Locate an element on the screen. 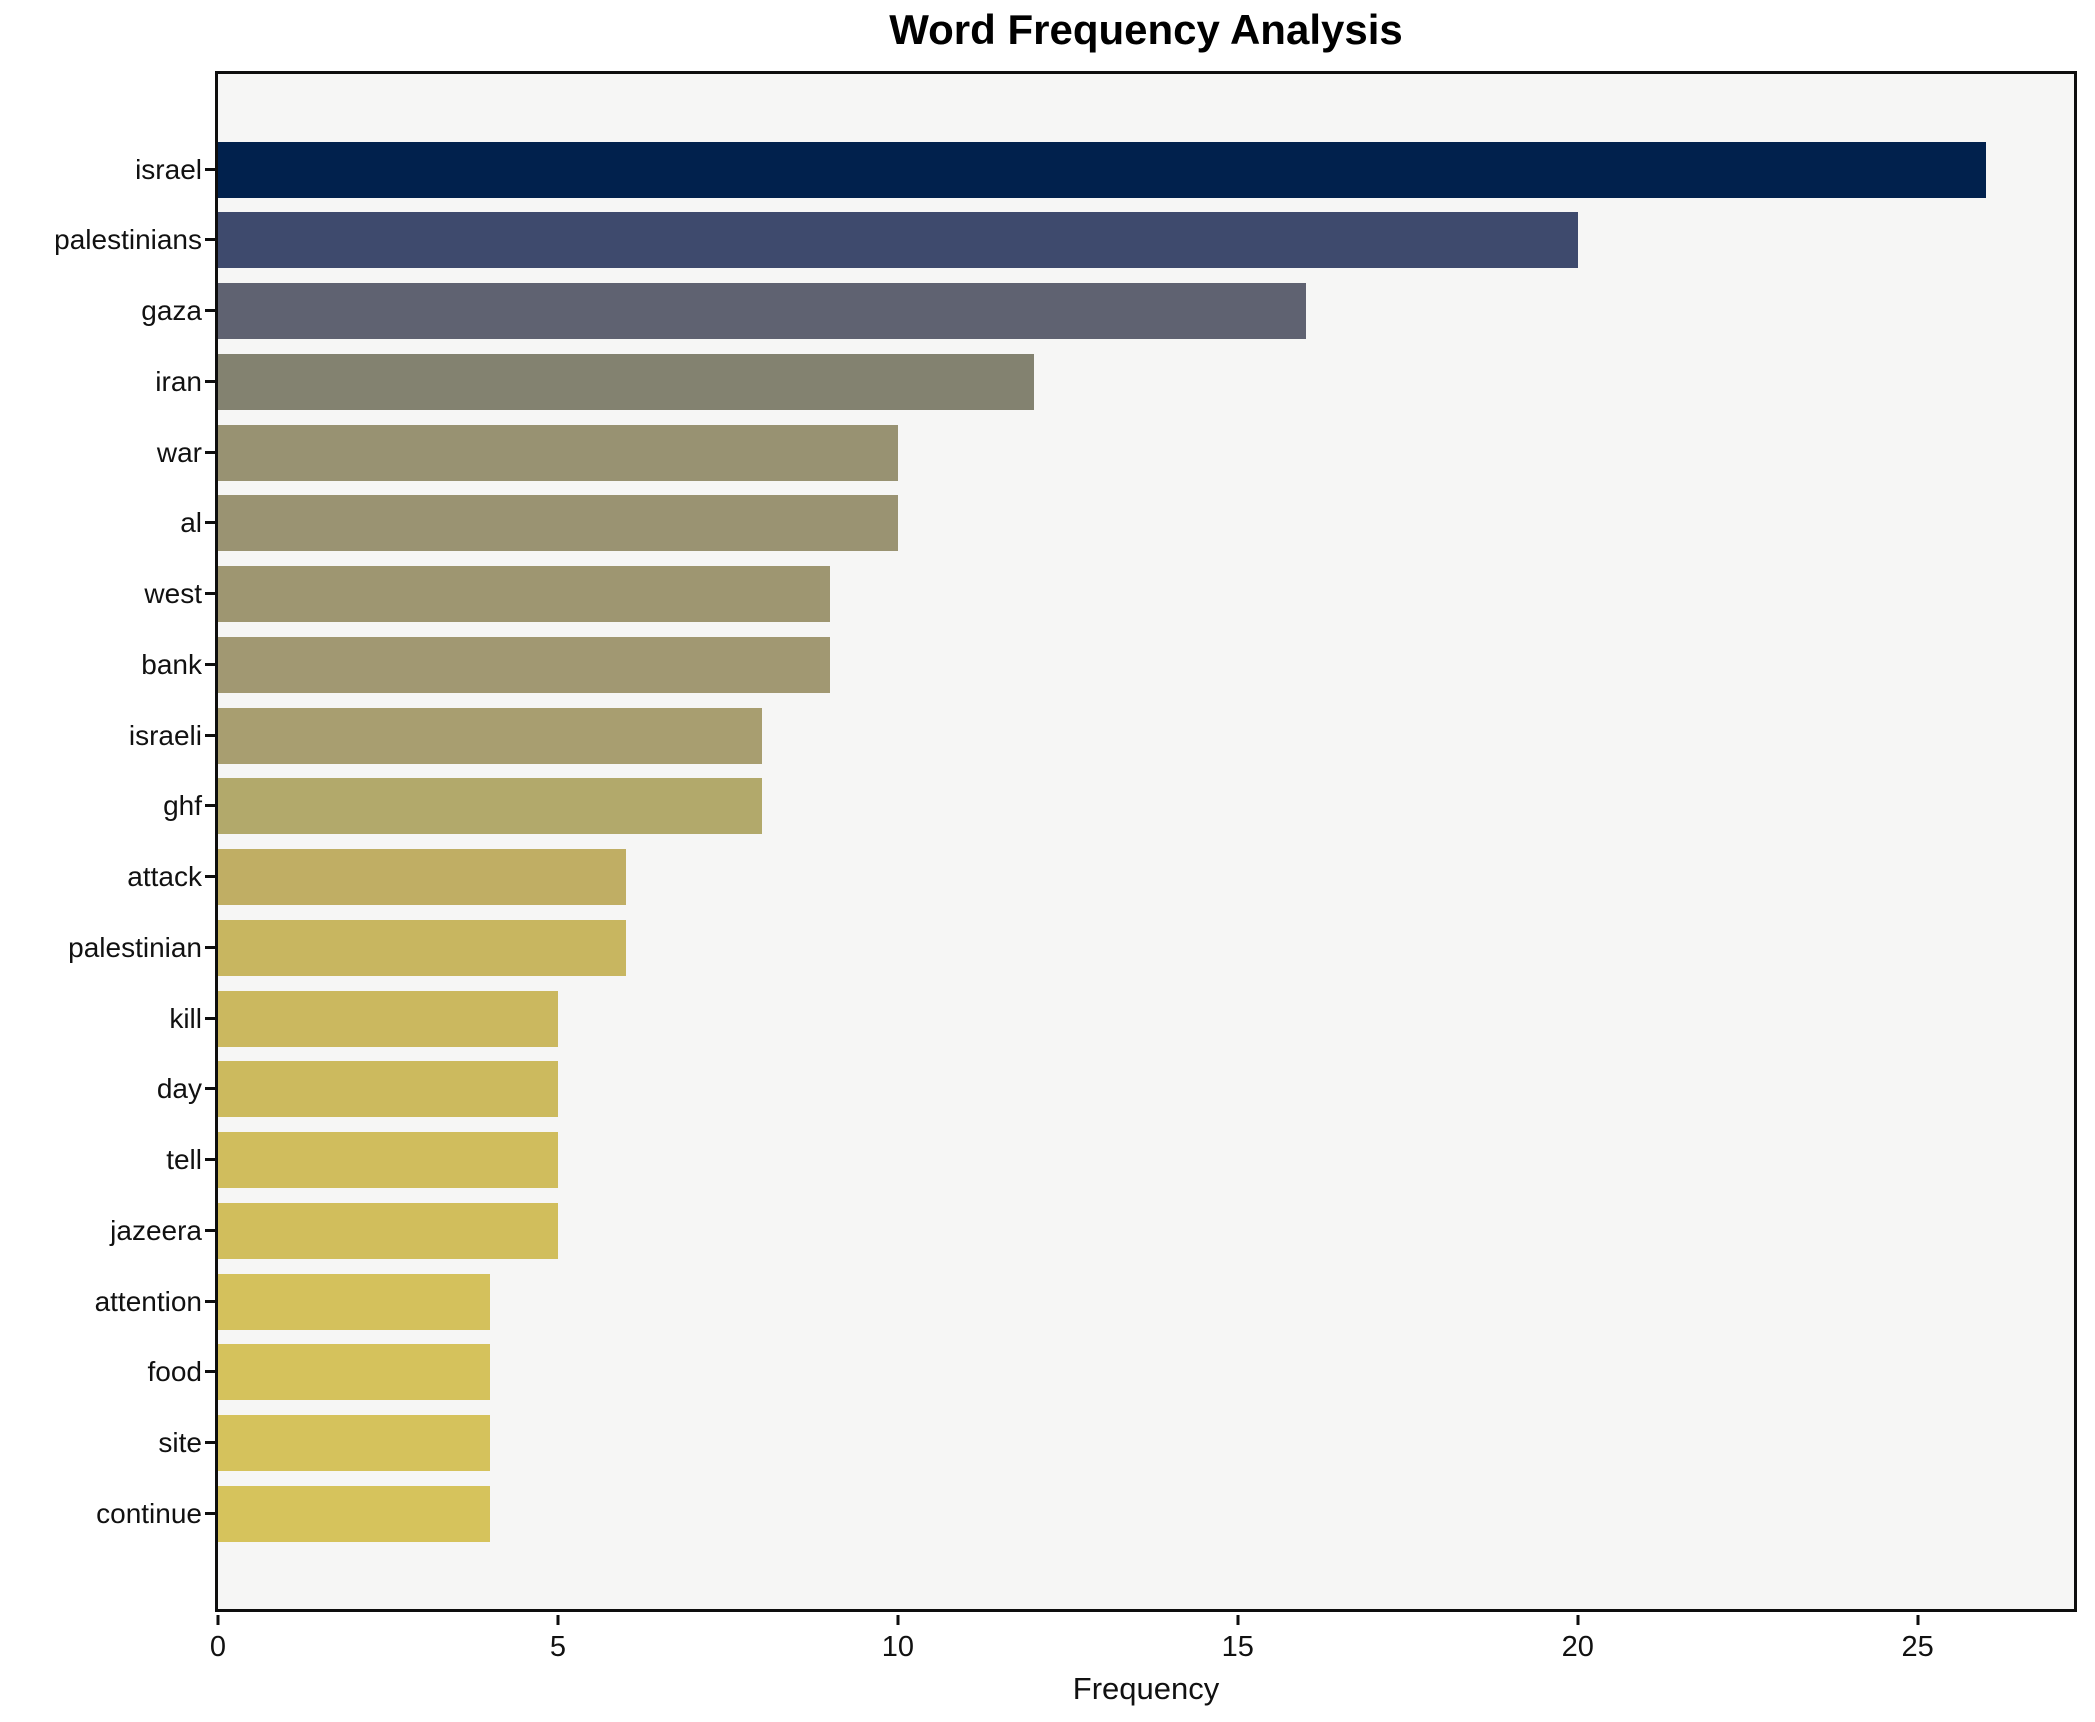  x-tick-label: 10 is located at coordinates (897, 1647).